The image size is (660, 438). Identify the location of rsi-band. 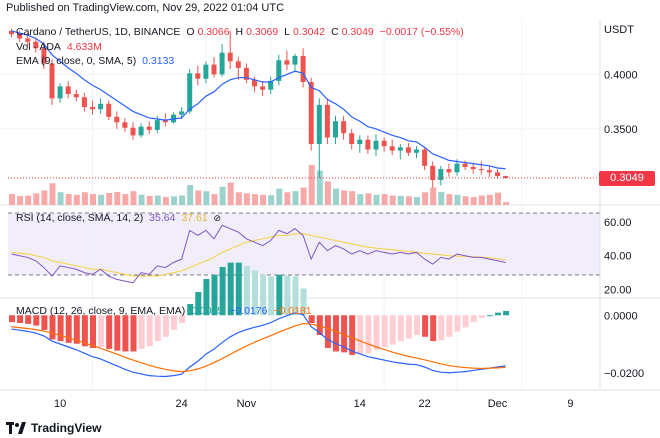
(304, 244).